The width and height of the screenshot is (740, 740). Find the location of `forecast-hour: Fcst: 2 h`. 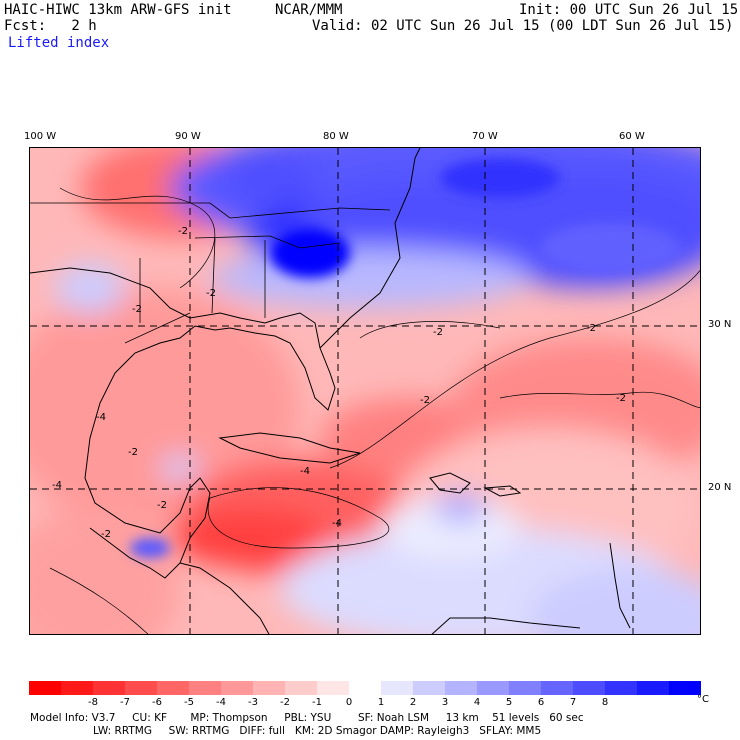

forecast-hour: Fcst: 2 h is located at coordinates (50, 26).